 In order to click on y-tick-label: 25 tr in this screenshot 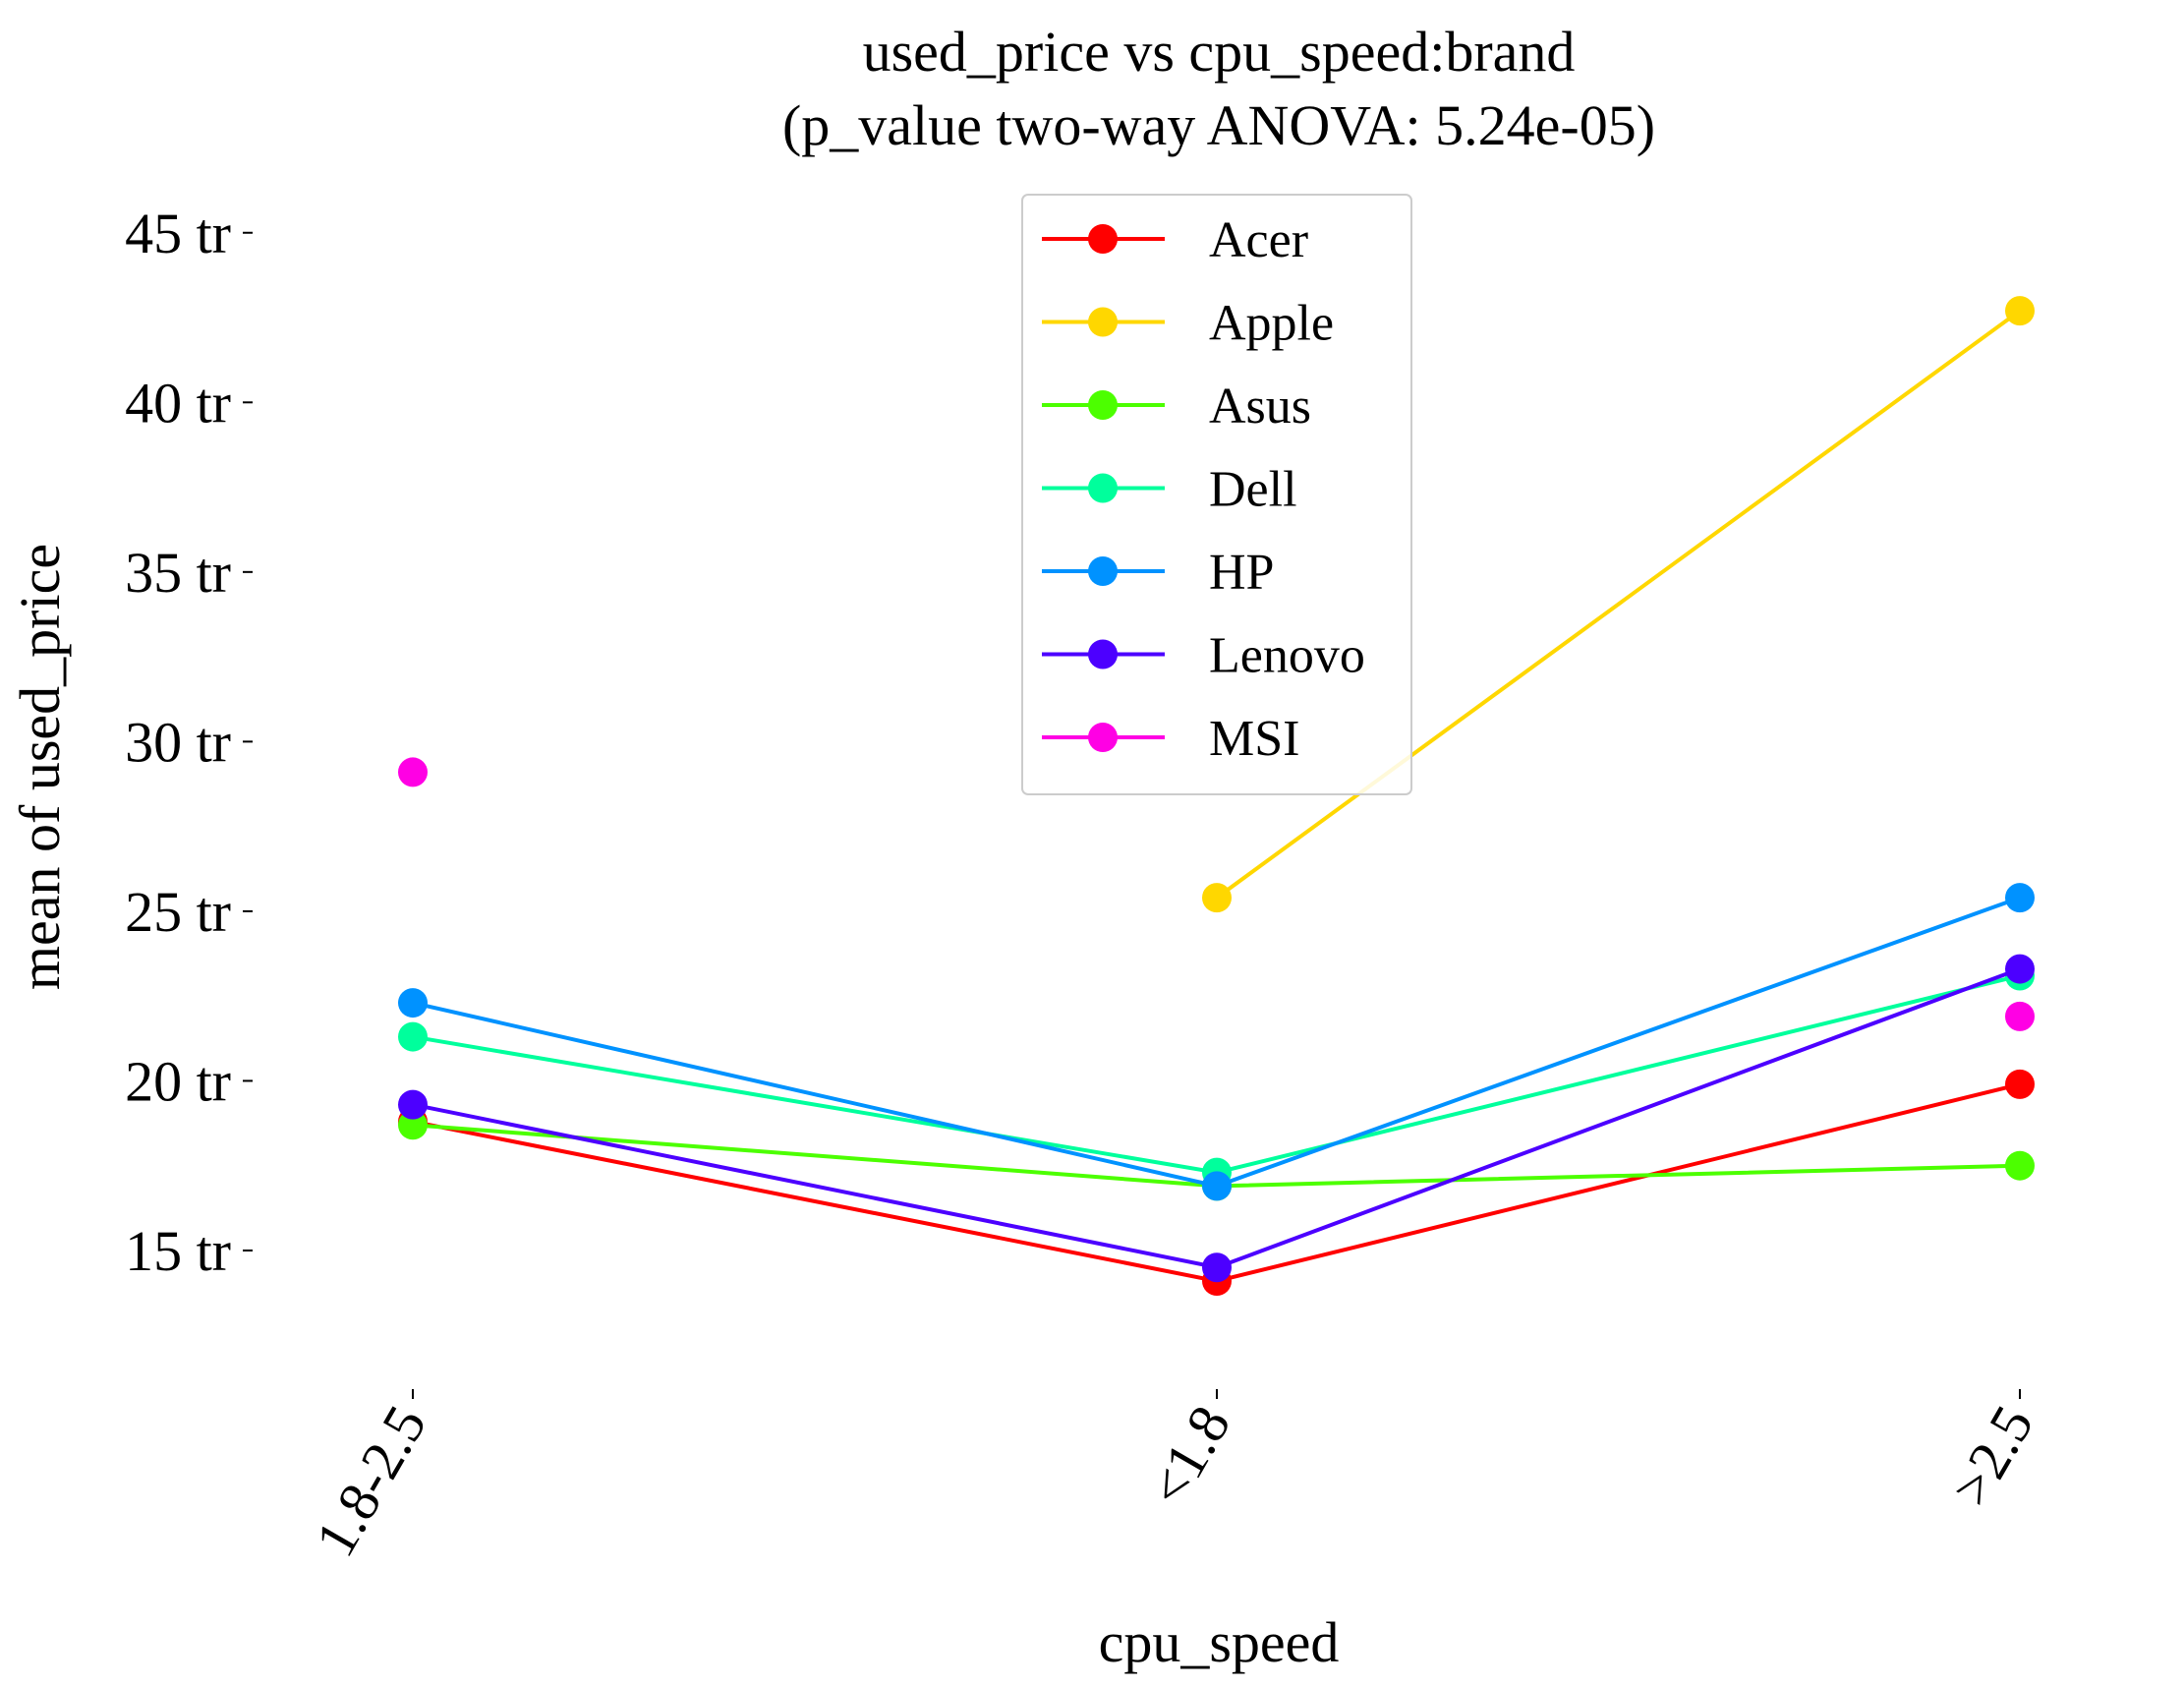, I will do `click(178, 912)`.